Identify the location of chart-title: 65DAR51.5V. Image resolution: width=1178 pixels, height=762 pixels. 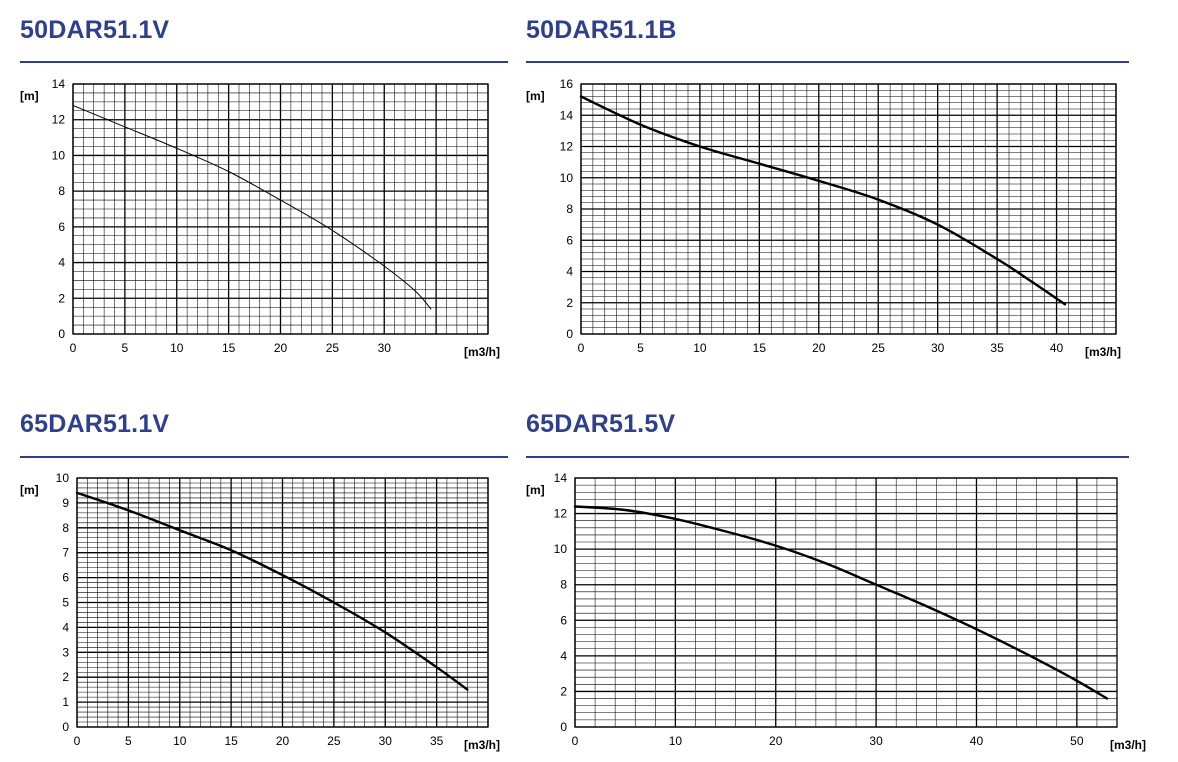
(601, 424).